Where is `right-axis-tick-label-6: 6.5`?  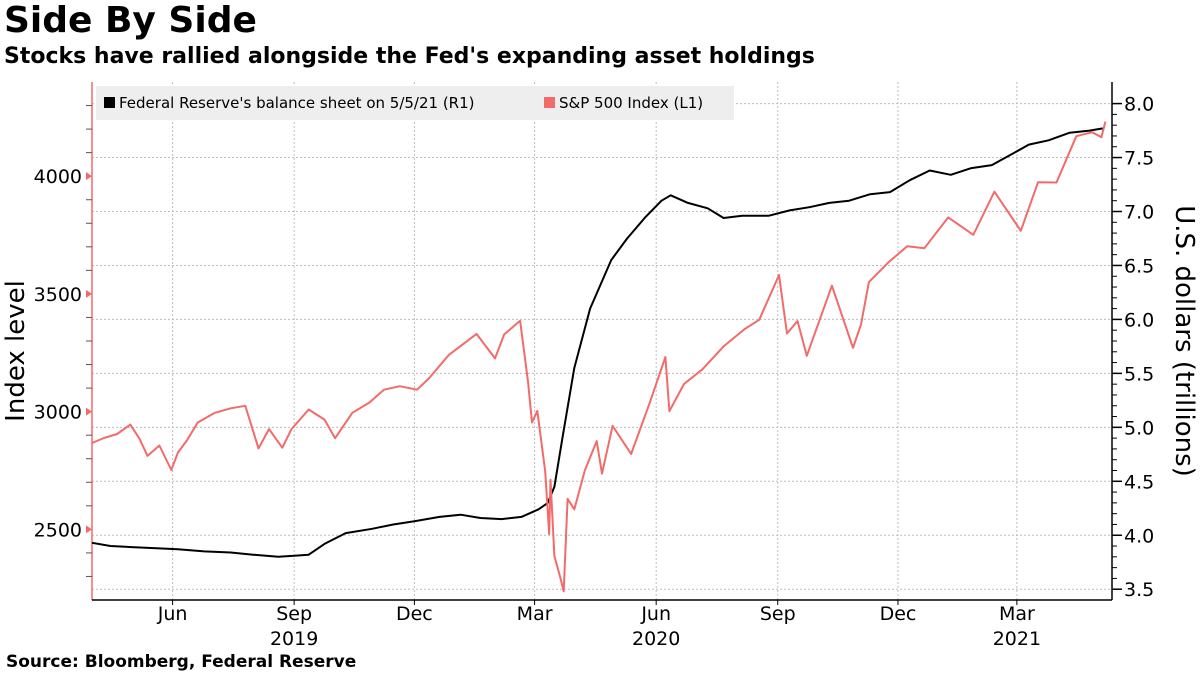 right-axis-tick-label-6: 6.5 is located at coordinates (1139, 266).